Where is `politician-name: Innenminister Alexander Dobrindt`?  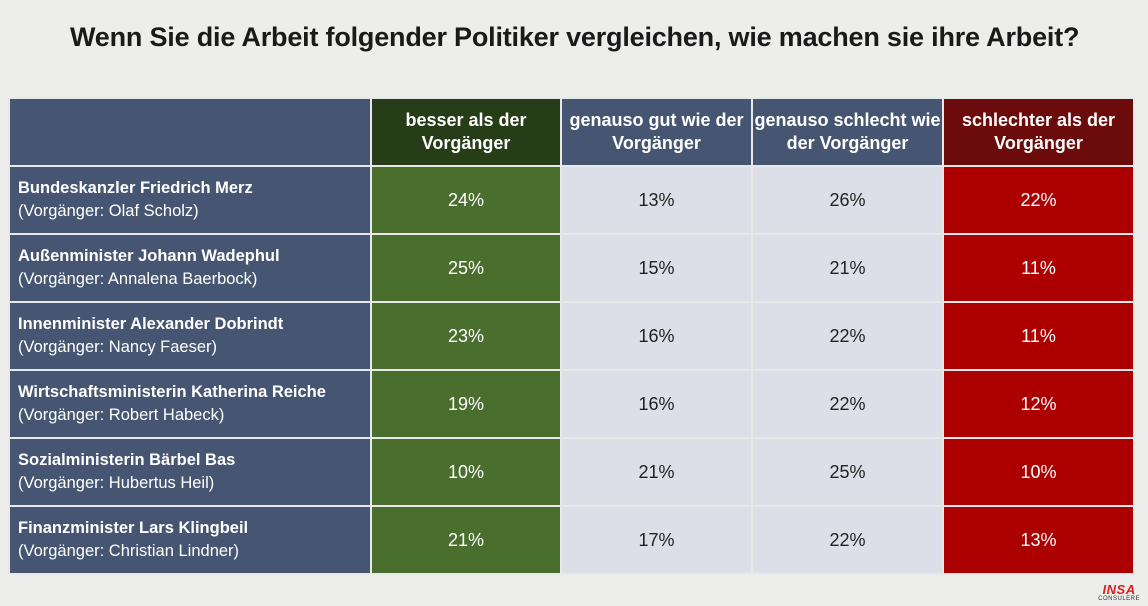
politician-name: Innenminister Alexander Dobrindt is located at coordinates (151, 324).